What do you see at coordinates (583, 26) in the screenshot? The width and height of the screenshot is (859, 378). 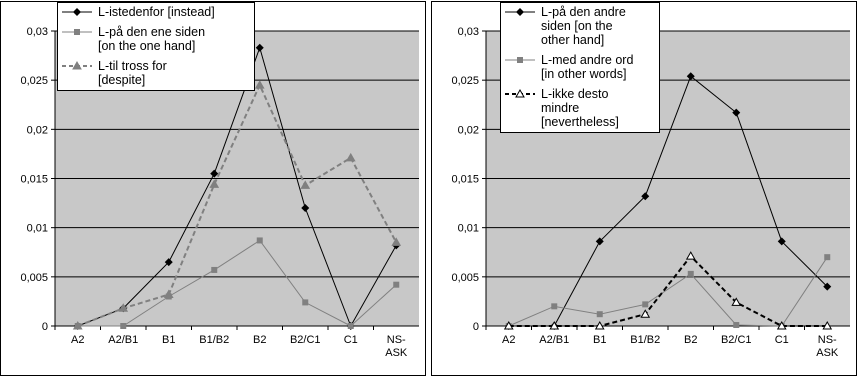 I see `legend-label: L-på den andre siden [on the other hand]` at bounding box center [583, 26].